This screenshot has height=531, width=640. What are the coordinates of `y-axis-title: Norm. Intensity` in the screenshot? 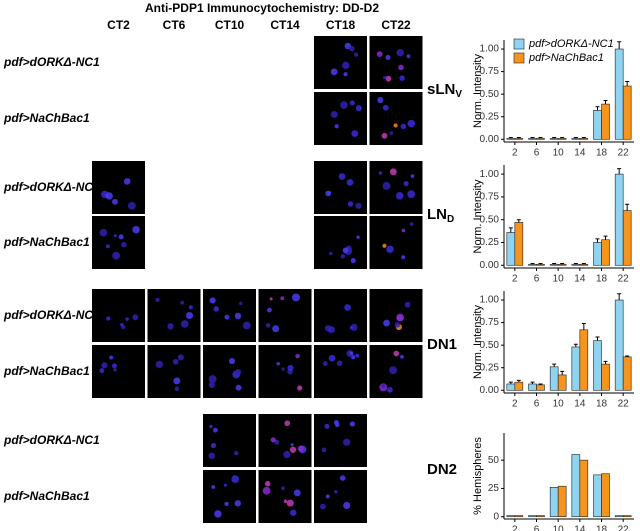 It's located at (478, 91).